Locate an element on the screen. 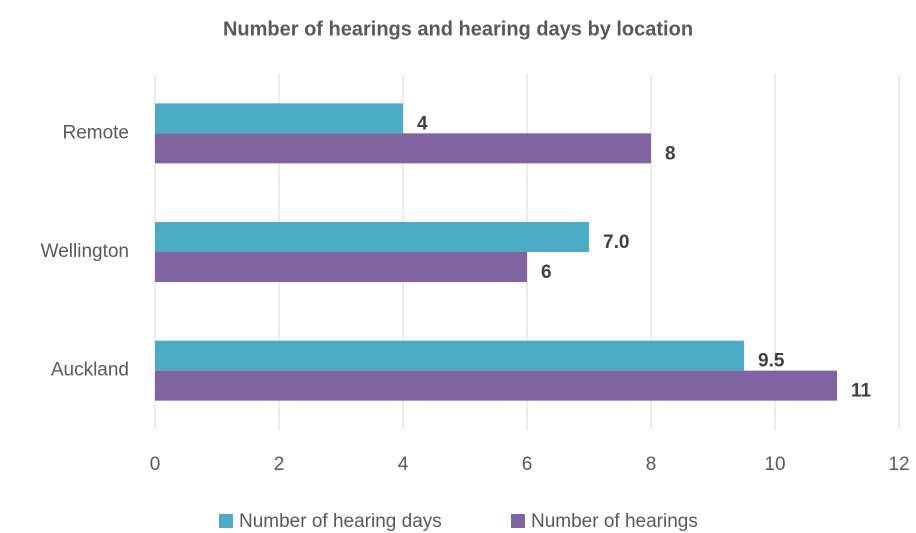 This screenshot has height=533, width=916. x-tick-label: 8 is located at coordinates (651, 464).